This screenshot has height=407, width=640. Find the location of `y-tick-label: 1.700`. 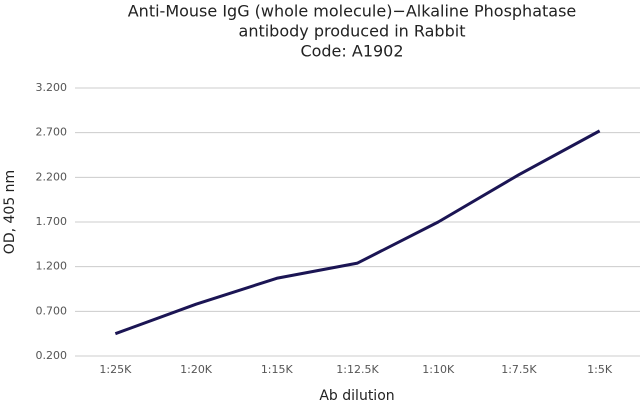

y-tick-label: 1.700 is located at coordinates (52, 221).